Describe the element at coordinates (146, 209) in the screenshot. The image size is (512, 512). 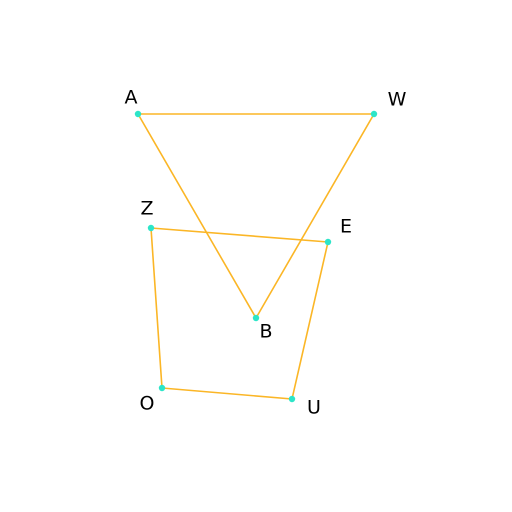
I see `vertex-label-z: Z` at that location.